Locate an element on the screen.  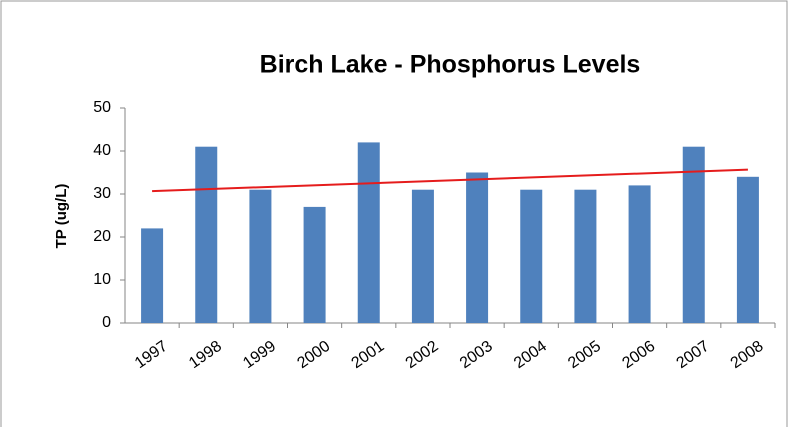
x-tick-label: 1997 is located at coordinates (151, 355).